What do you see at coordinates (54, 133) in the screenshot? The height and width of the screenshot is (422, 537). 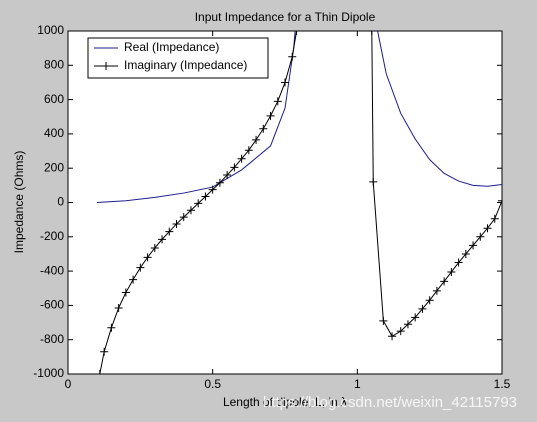 I see `y-tick-label: 400` at bounding box center [54, 133].